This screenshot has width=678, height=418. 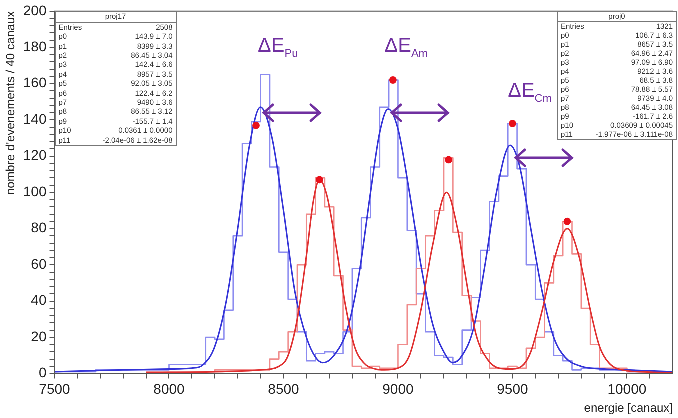 I want to click on x-tick-label: 9000, so click(x=398, y=389).